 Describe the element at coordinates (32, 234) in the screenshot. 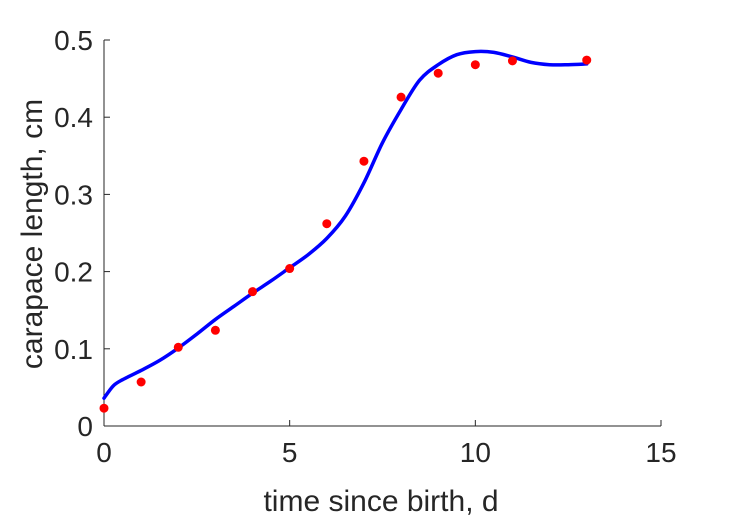

I see `y-axis-label: carapace length, cm` at that location.